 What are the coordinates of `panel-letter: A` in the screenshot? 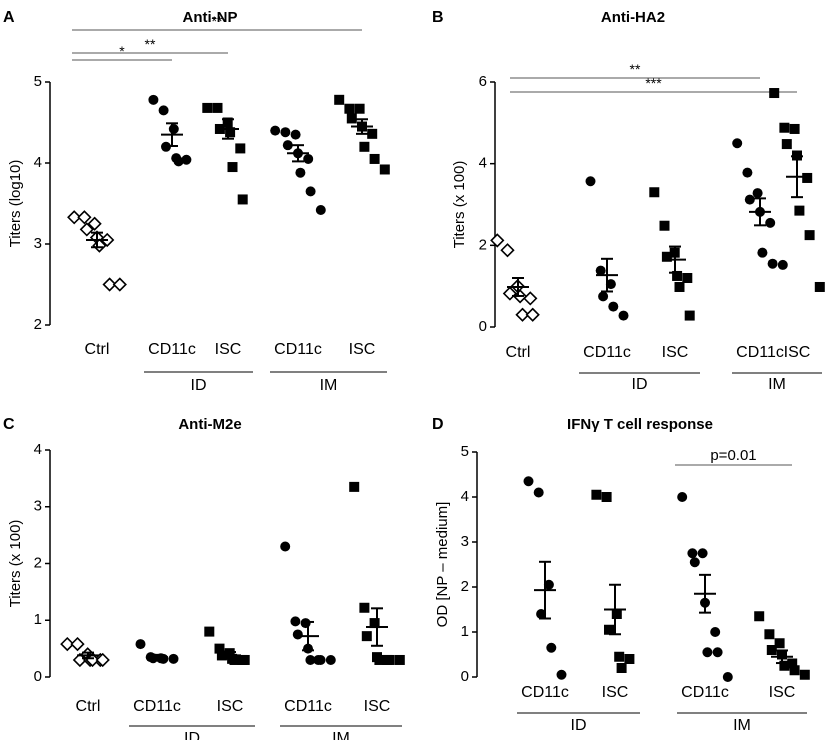 It's located at (9, 17).